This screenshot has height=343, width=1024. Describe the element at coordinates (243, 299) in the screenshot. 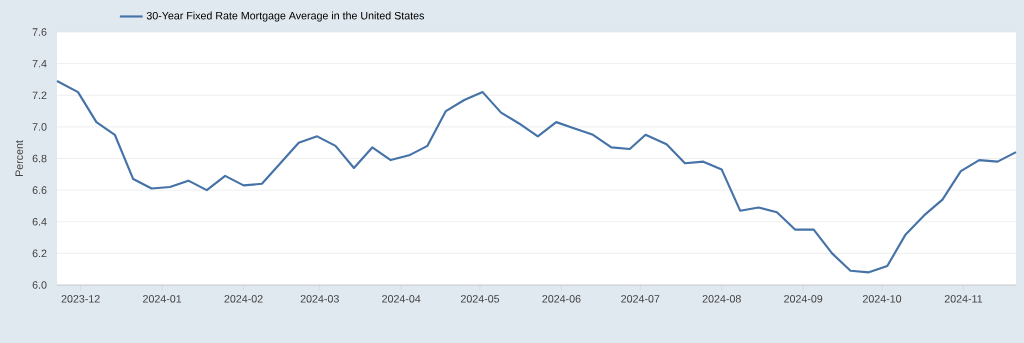

I see `x-tick-label: 2024-02` at that location.